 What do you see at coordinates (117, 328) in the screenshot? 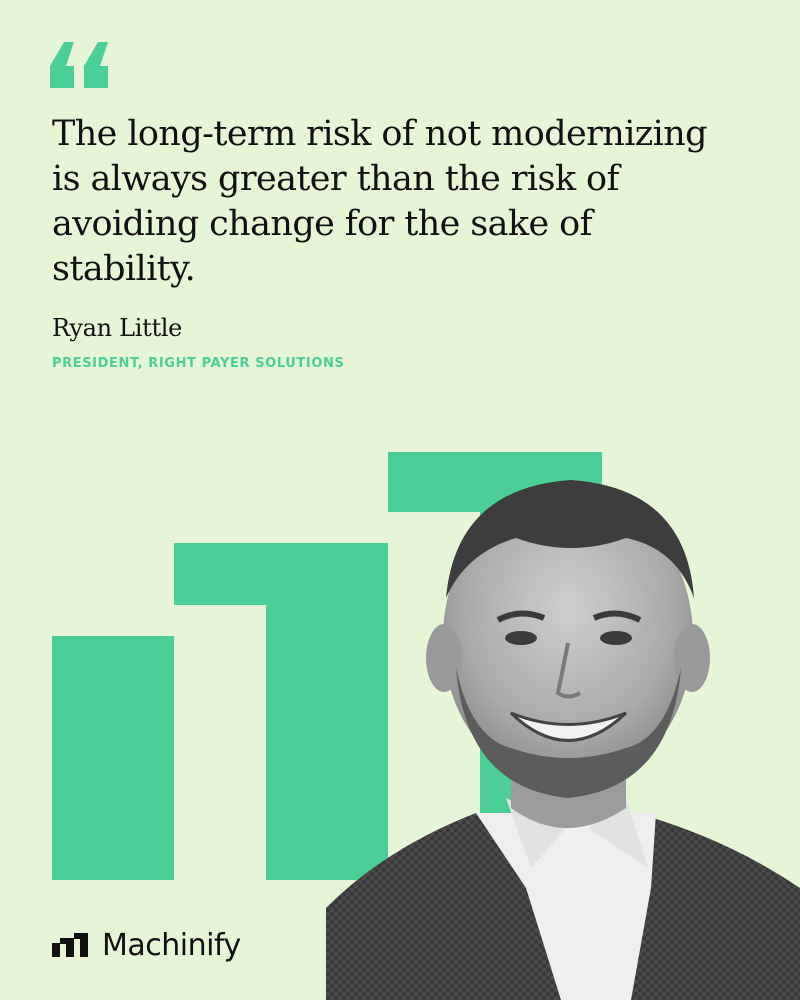
I see `author-name: Ryan Little` at bounding box center [117, 328].